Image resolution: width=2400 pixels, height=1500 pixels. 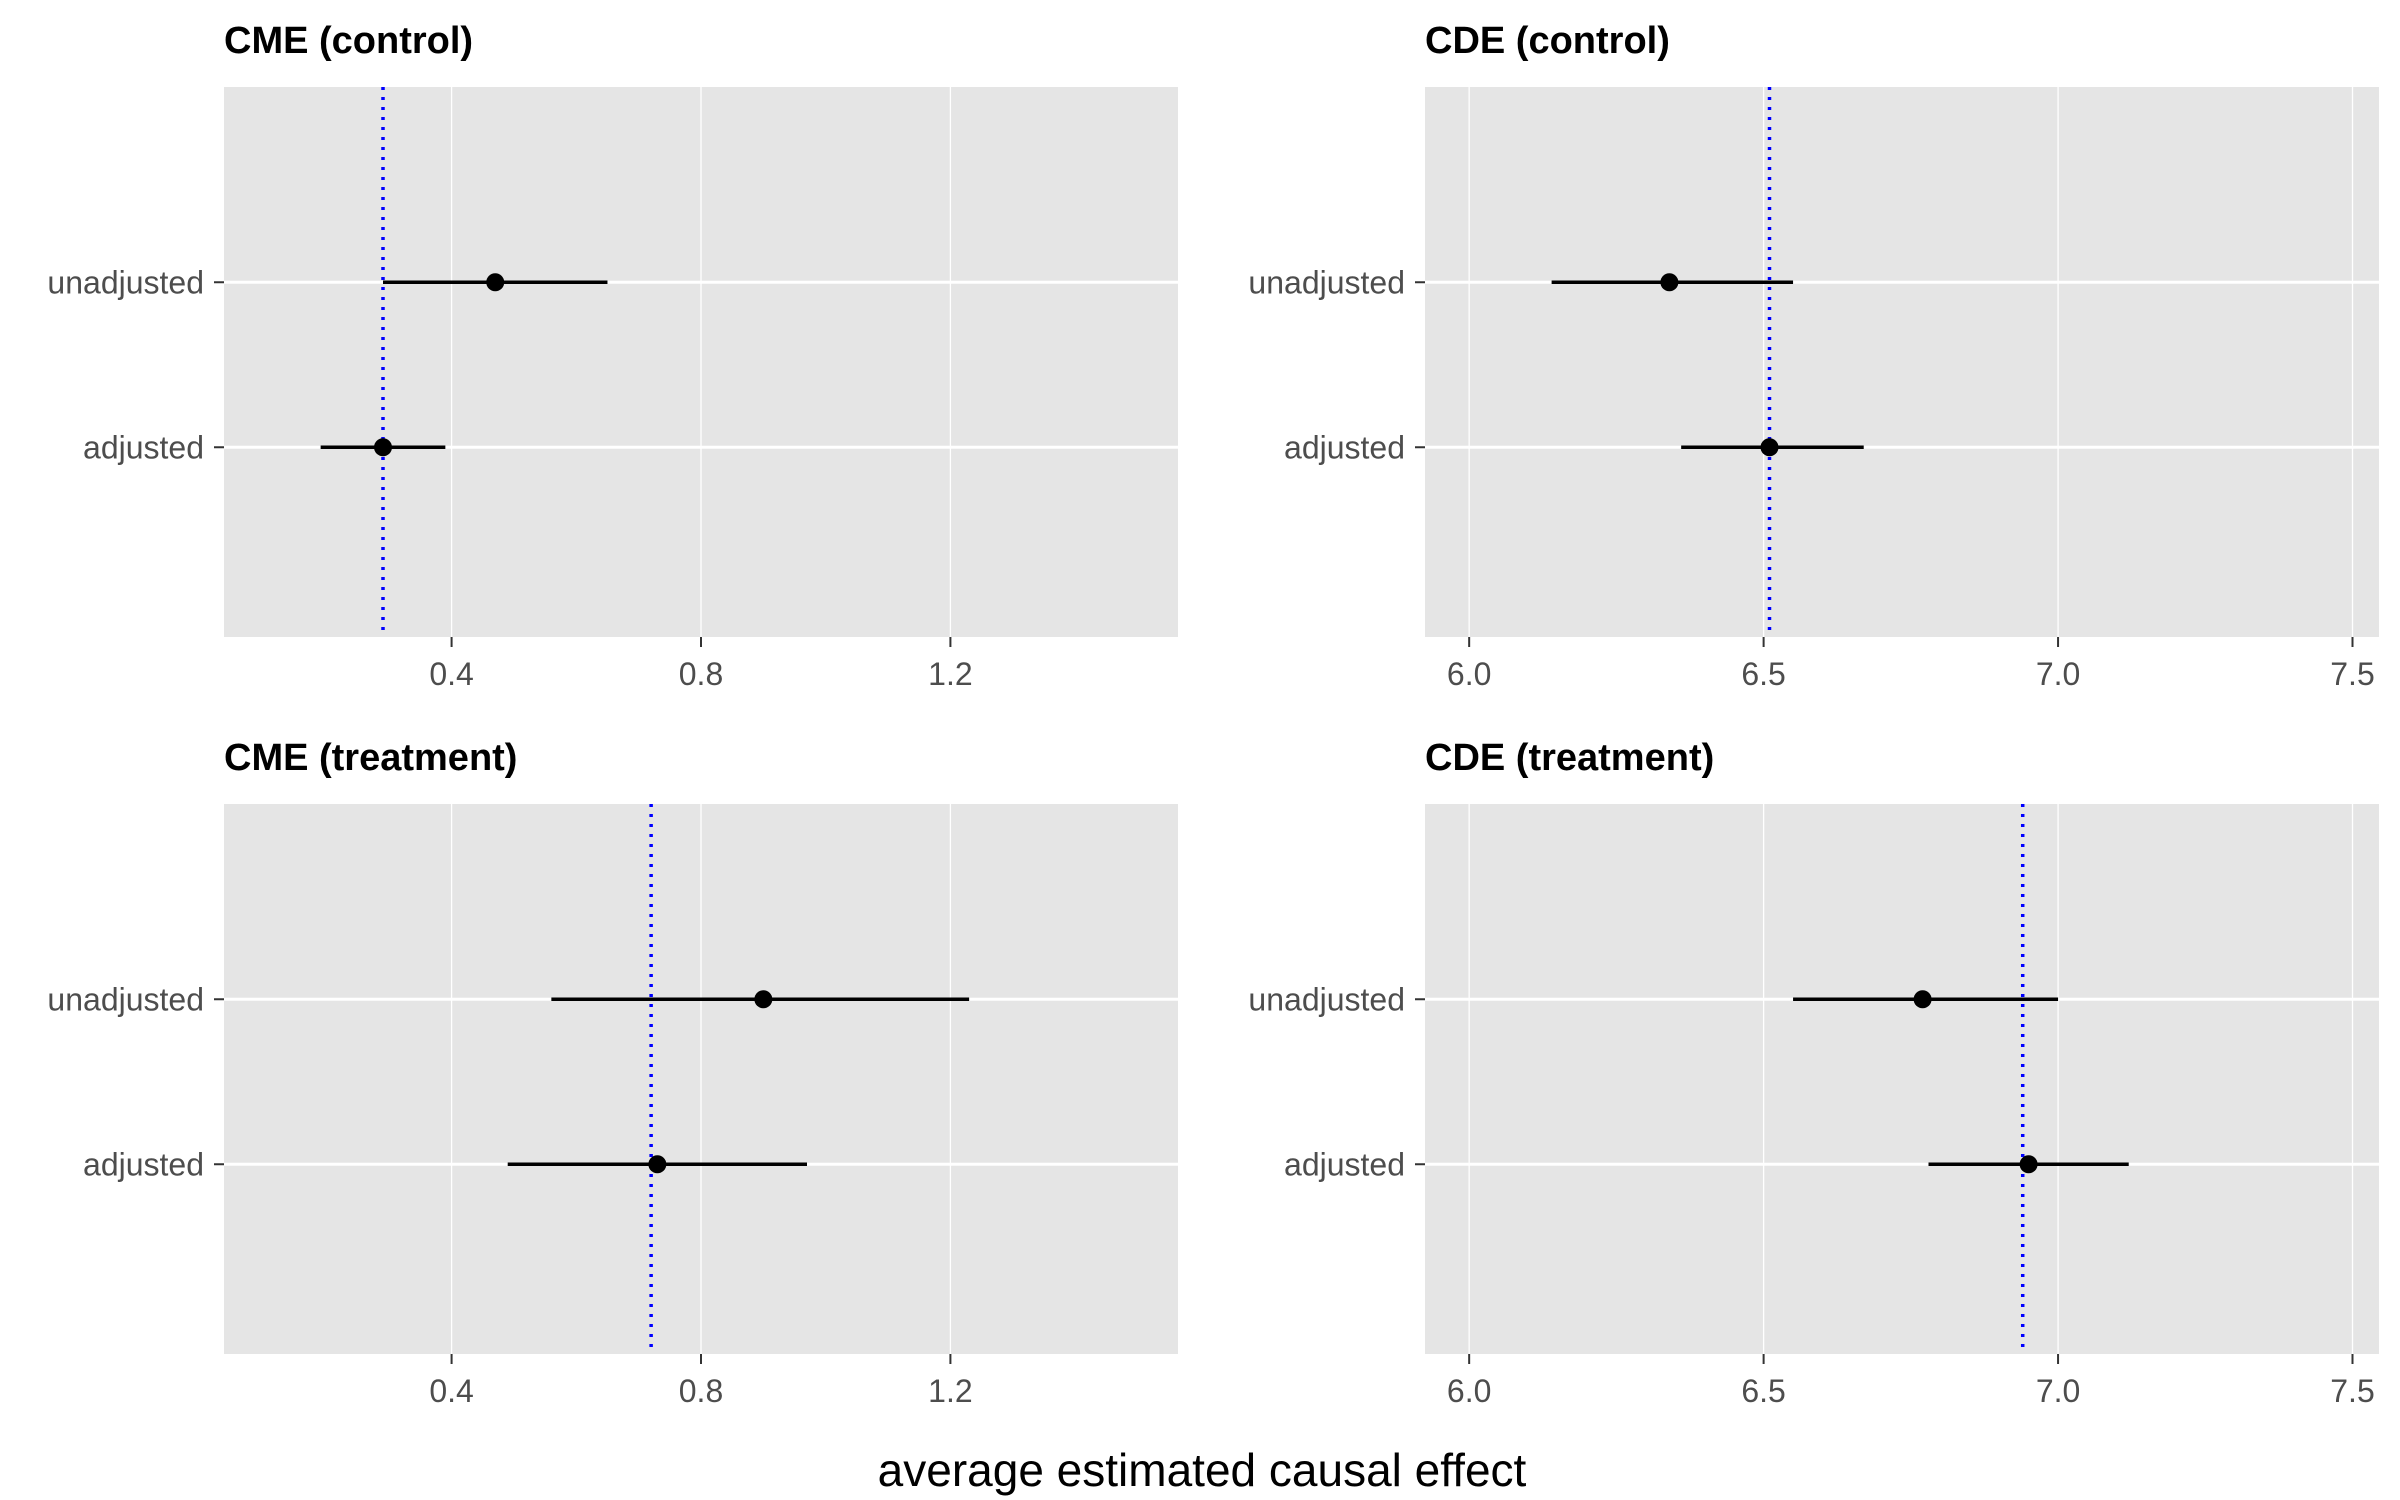 I want to click on panel-title: CME (control), so click(x=348, y=41).